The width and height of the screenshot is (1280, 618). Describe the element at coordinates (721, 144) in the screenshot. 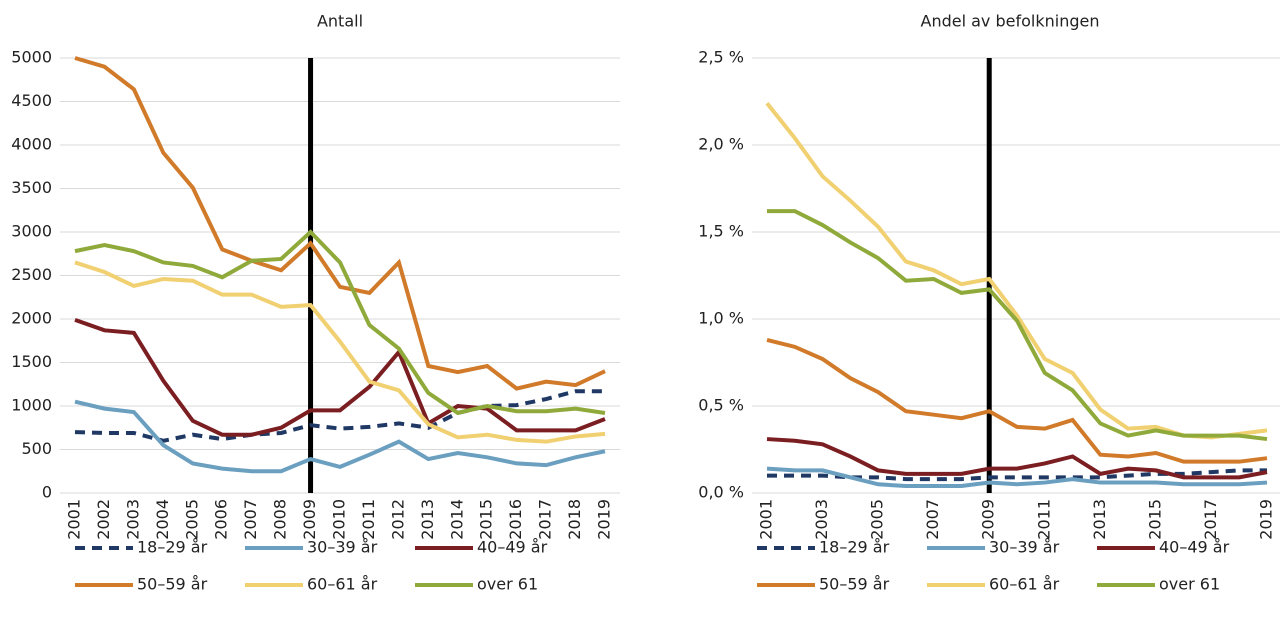

I see `y-tick-label: 2,0 %` at that location.